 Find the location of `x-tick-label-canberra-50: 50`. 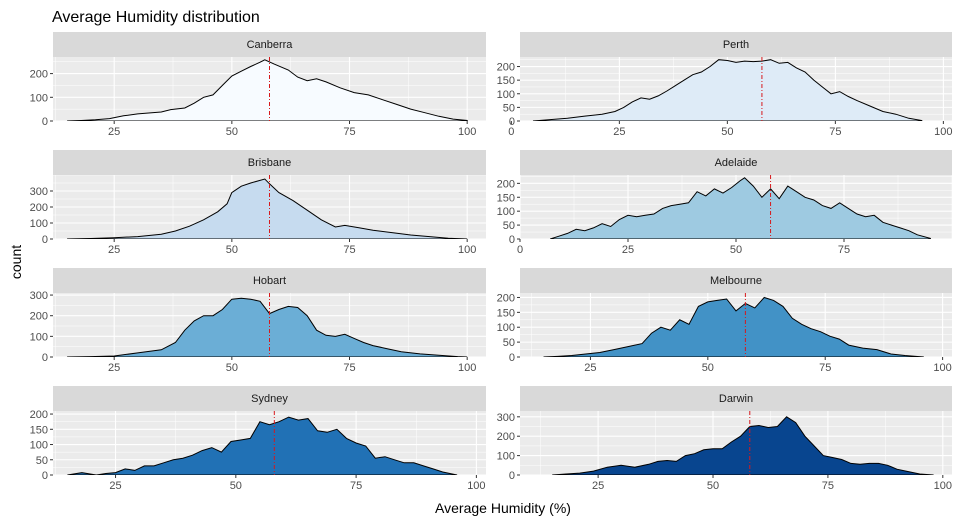

x-tick-label-canberra-50: 50 is located at coordinates (232, 132).